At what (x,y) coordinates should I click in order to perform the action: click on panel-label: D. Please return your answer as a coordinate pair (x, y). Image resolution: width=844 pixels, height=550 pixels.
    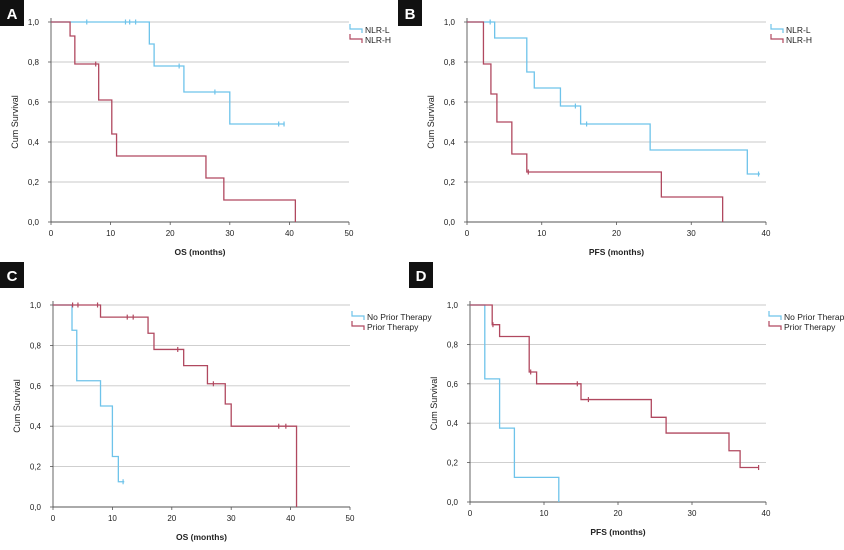
    Looking at the image, I should click on (421, 276).